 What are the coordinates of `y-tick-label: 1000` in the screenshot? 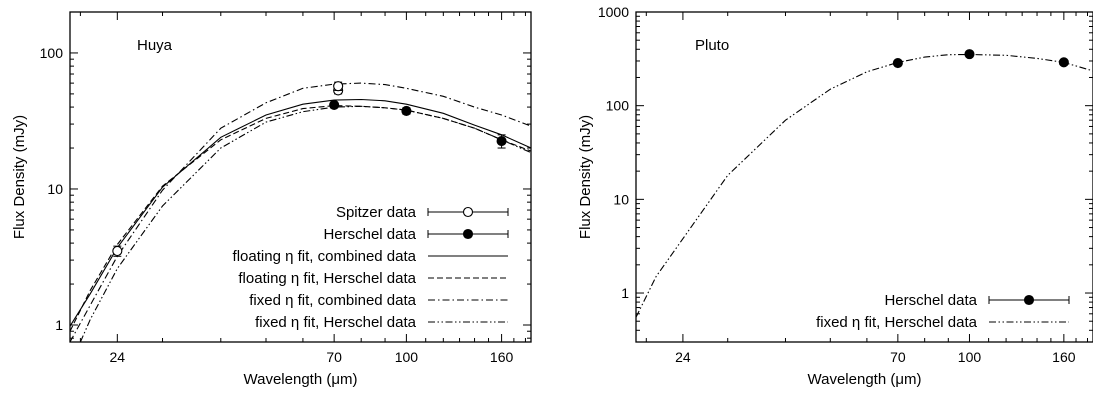 It's located at (613, 12).